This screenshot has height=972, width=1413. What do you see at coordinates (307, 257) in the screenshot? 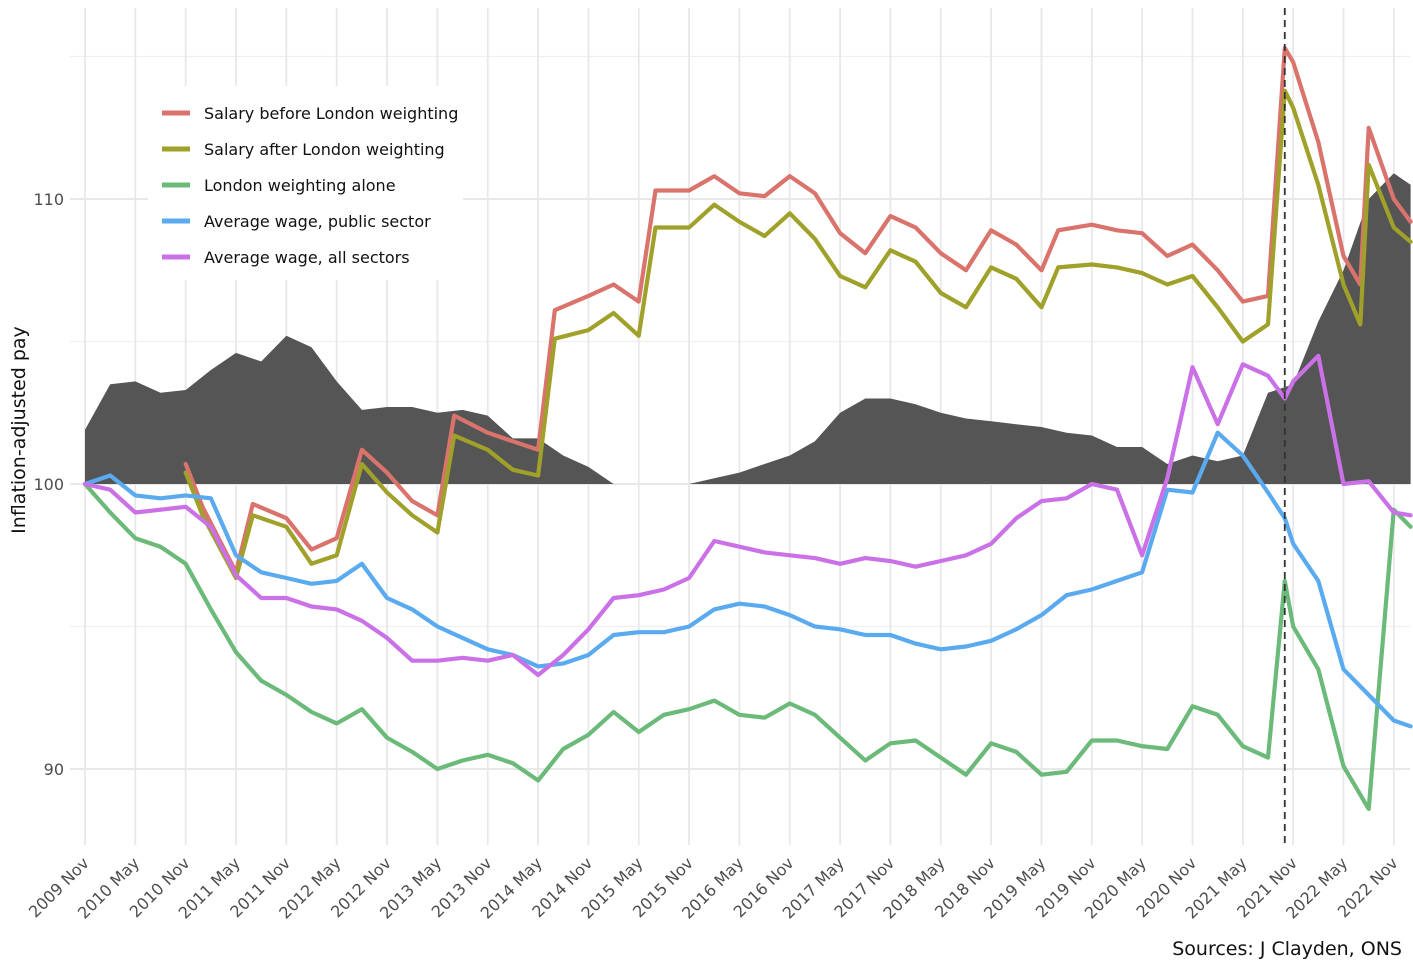
I see `legend-label: Average wage, all sectors` at bounding box center [307, 257].